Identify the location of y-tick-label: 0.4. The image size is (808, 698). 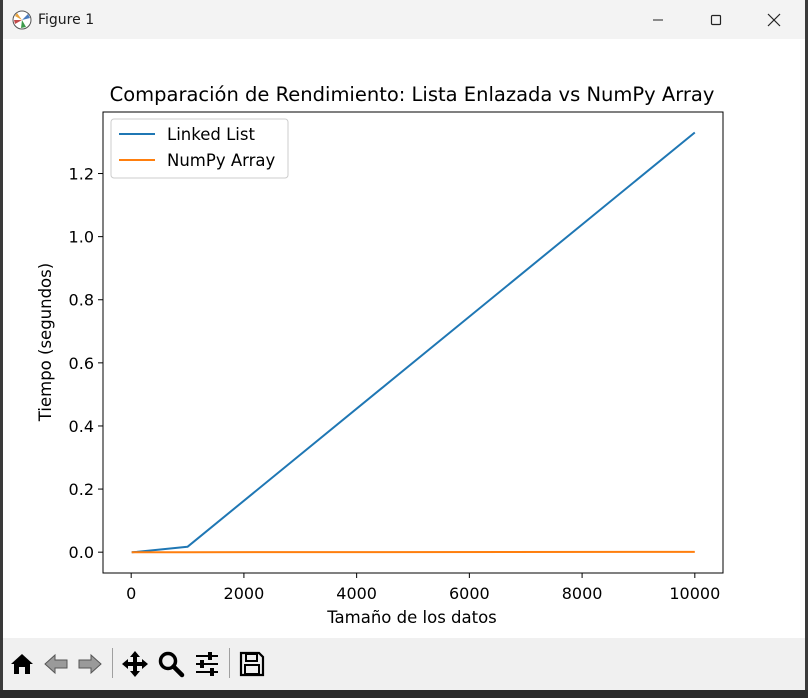
(81, 426).